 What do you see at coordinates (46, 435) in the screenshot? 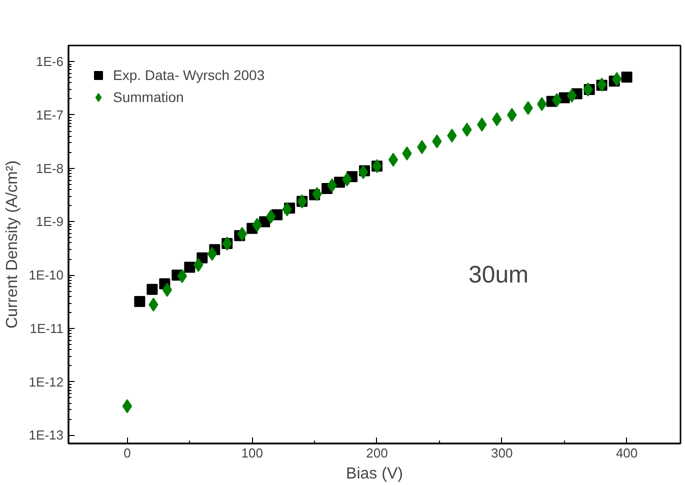
I see `y-tick-label: 1E-13` at bounding box center [46, 435].